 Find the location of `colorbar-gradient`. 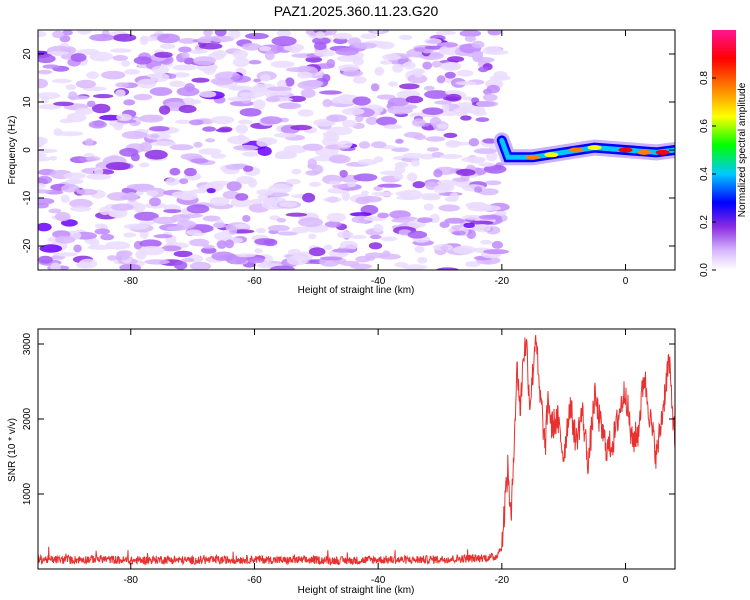

colorbar-gradient is located at coordinates (724, 150).